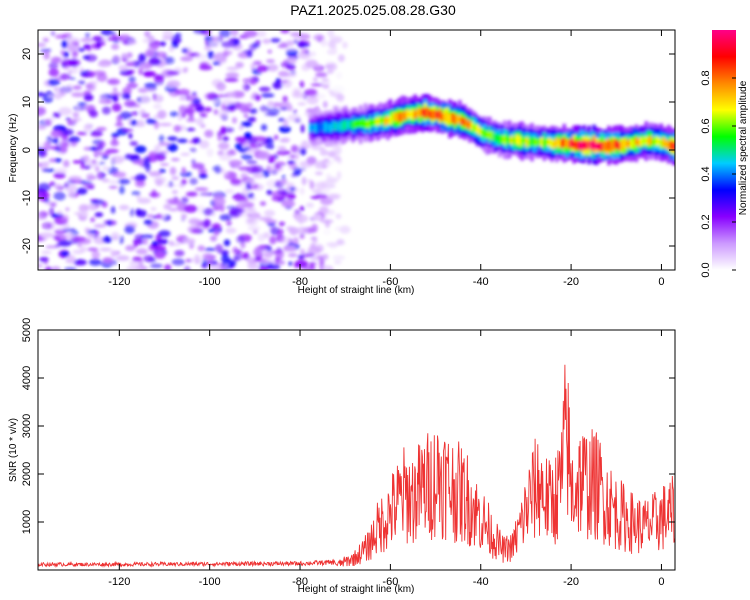 Image resolution: width=750 pixels, height=600 pixels. Describe the element at coordinates (706, 269) in the screenshot. I see `colorbar-tick-label: 0.0` at that location.